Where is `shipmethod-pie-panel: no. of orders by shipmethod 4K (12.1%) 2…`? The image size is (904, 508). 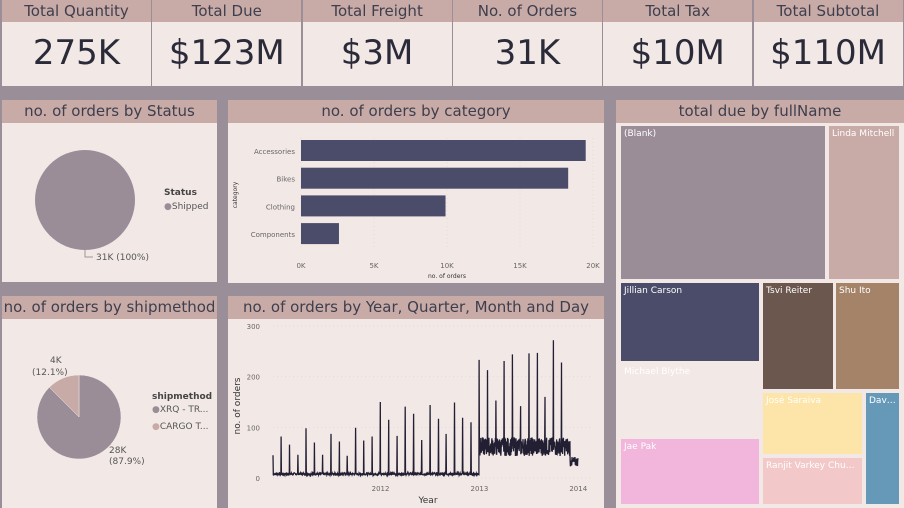
shipmethod-pie-panel: no. of orders by shipmethod 4K (12.1%) 2… is located at coordinates (109, 402).